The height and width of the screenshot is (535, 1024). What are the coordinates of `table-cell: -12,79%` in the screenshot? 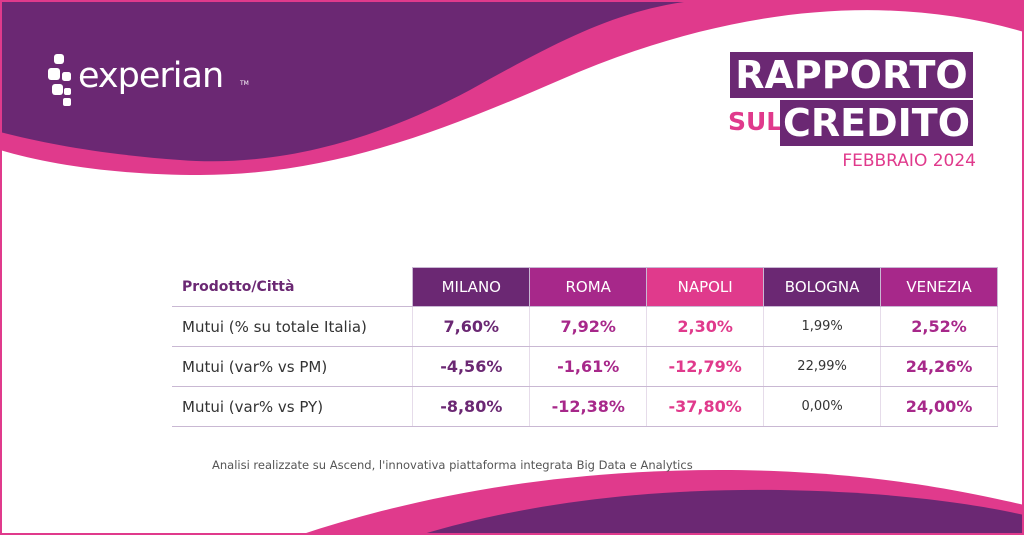 It's located at (705, 366).